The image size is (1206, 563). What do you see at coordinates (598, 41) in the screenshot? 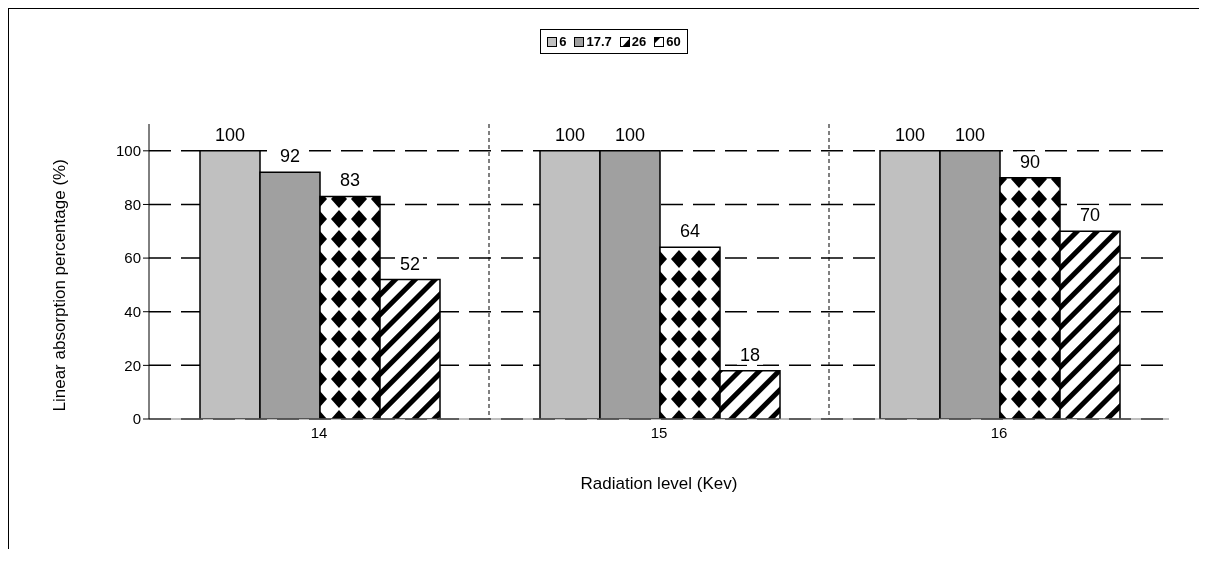
I see `legend-label: 17.7` at bounding box center [598, 41].